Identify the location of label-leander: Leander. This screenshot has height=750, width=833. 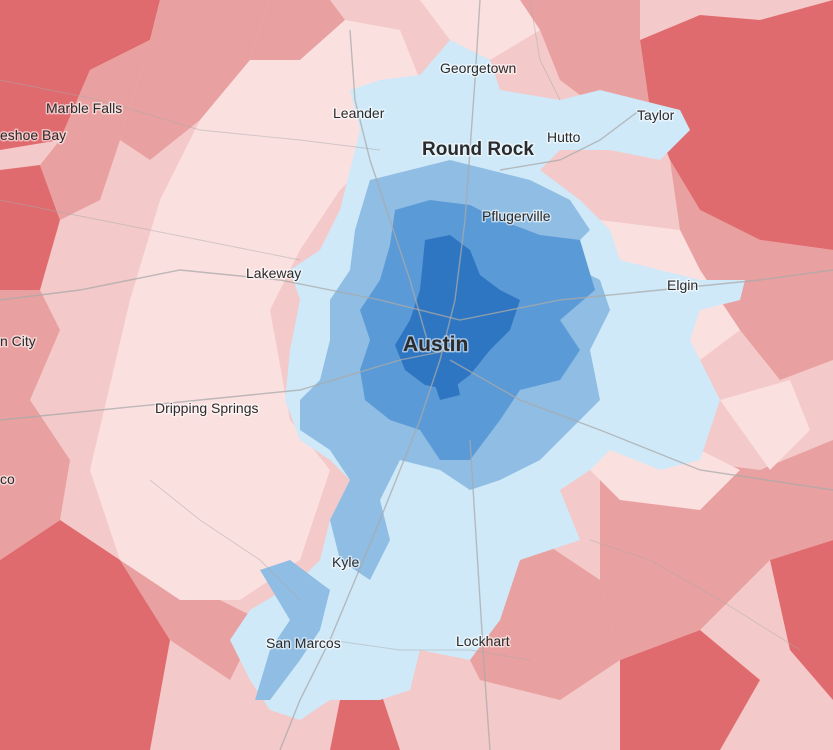
(359, 113).